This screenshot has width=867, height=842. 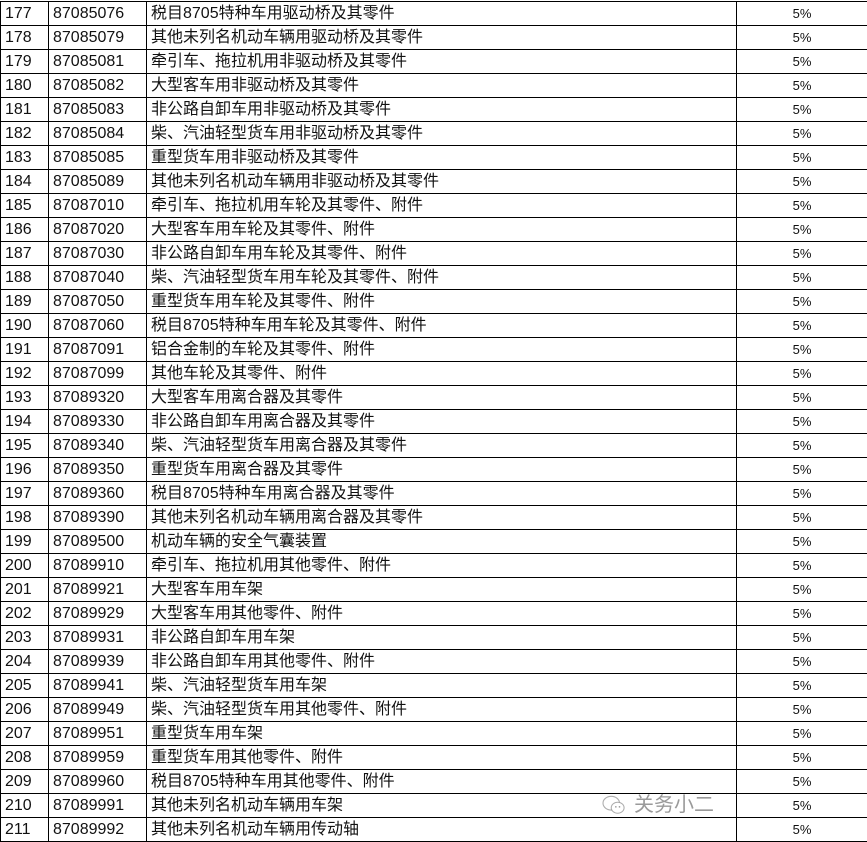 I want to click on description-cell: 重型货车用车轮及其零件、附件, so click(x=441, y=301).